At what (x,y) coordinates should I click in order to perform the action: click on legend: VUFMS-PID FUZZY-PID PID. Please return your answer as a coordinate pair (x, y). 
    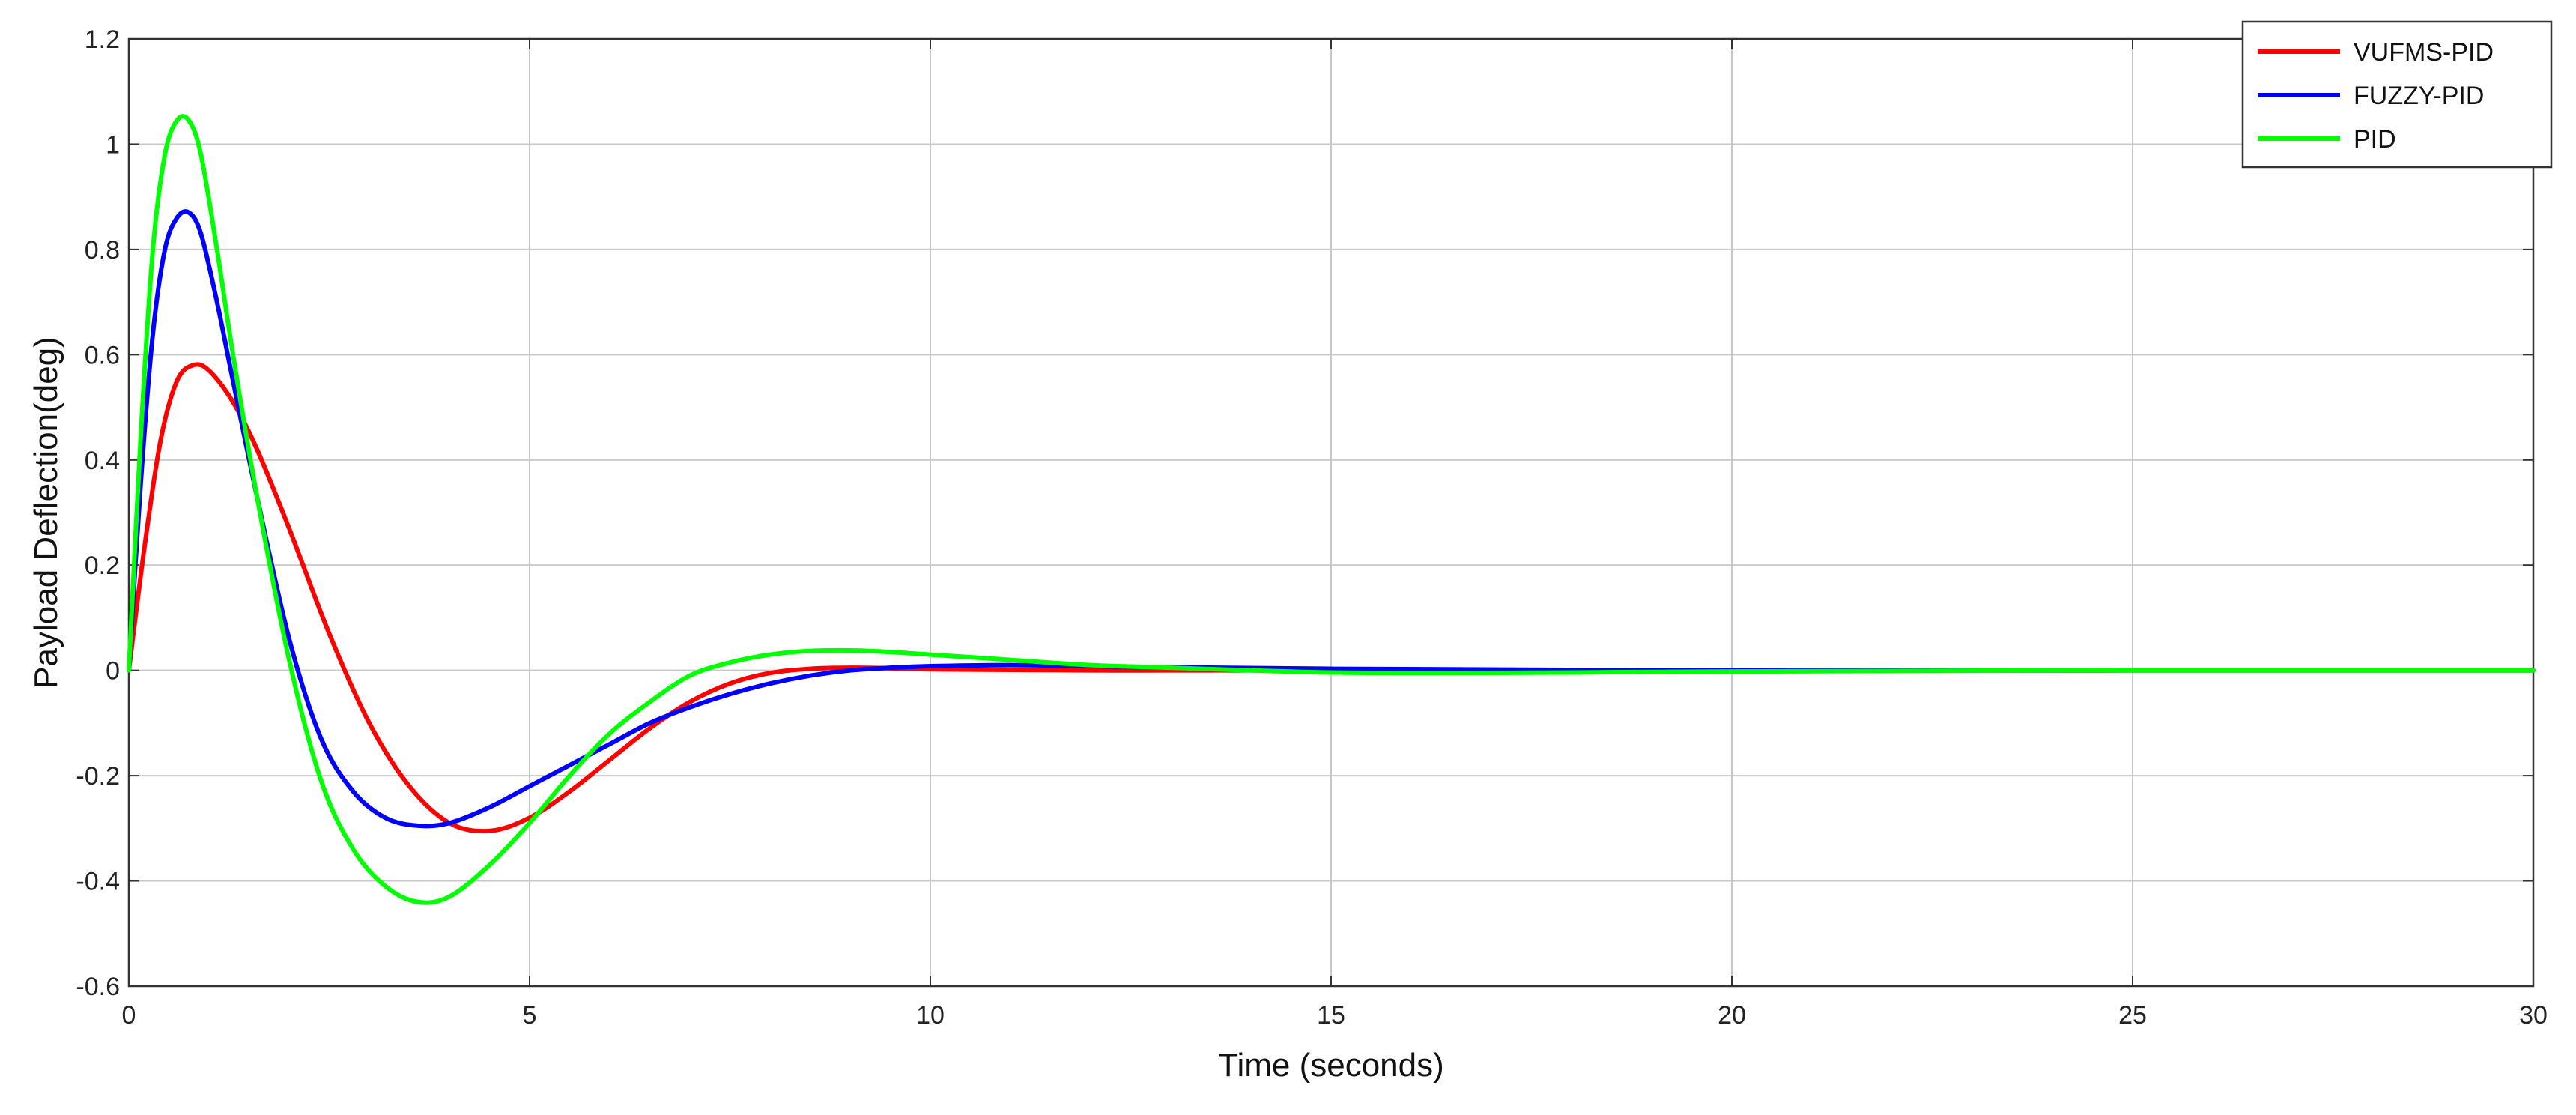
    Looking at the image, I should click on (2397, 94).